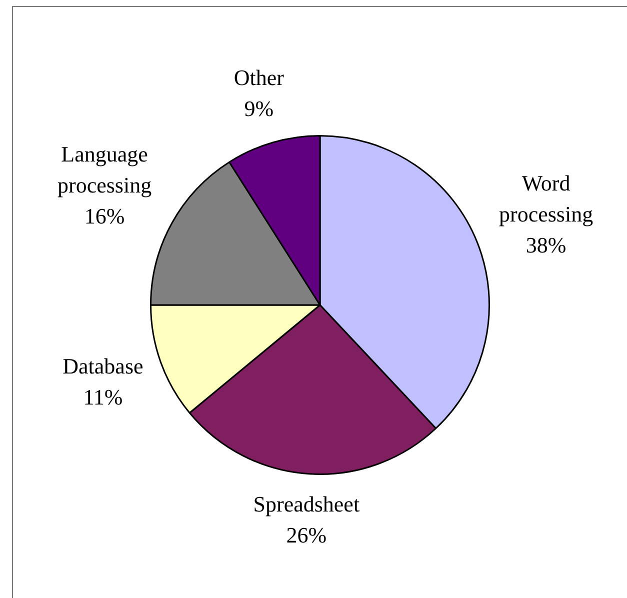 The image size is (627, 598). What do you see at coordinates (259, 77) in the screenshot?
I see `slice-label: Other` at bounding box center [259, 77].